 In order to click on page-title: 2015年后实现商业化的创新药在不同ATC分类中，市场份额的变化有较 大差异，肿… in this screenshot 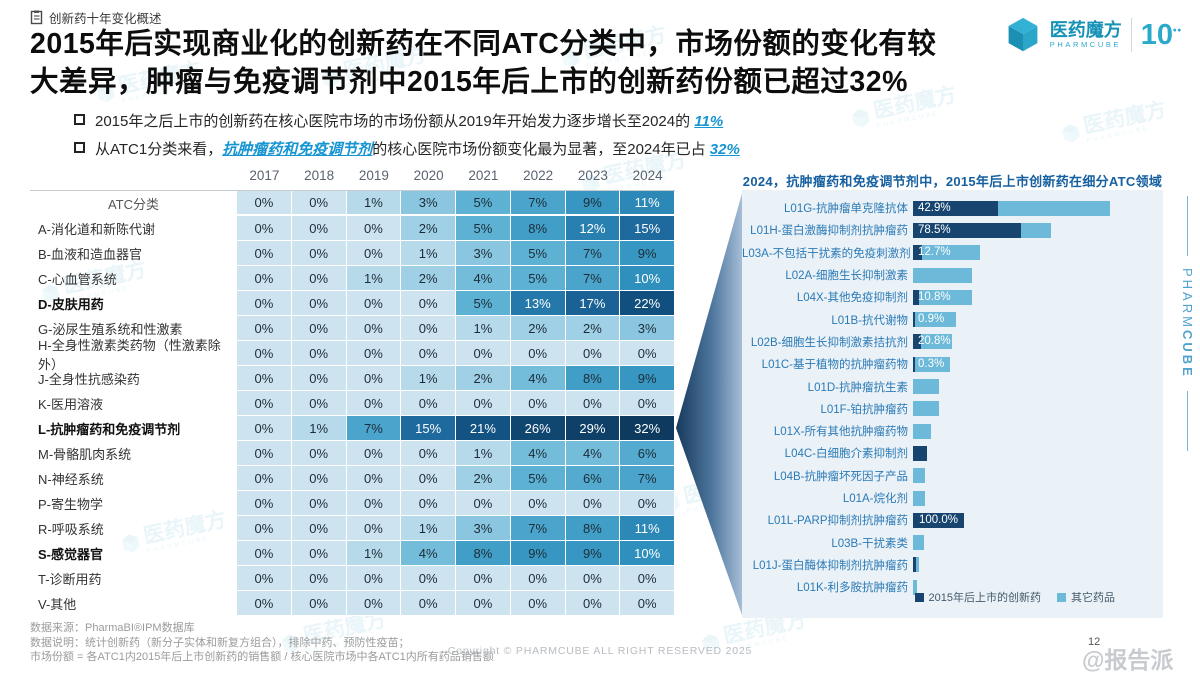, I will do `click(517, 63)`.